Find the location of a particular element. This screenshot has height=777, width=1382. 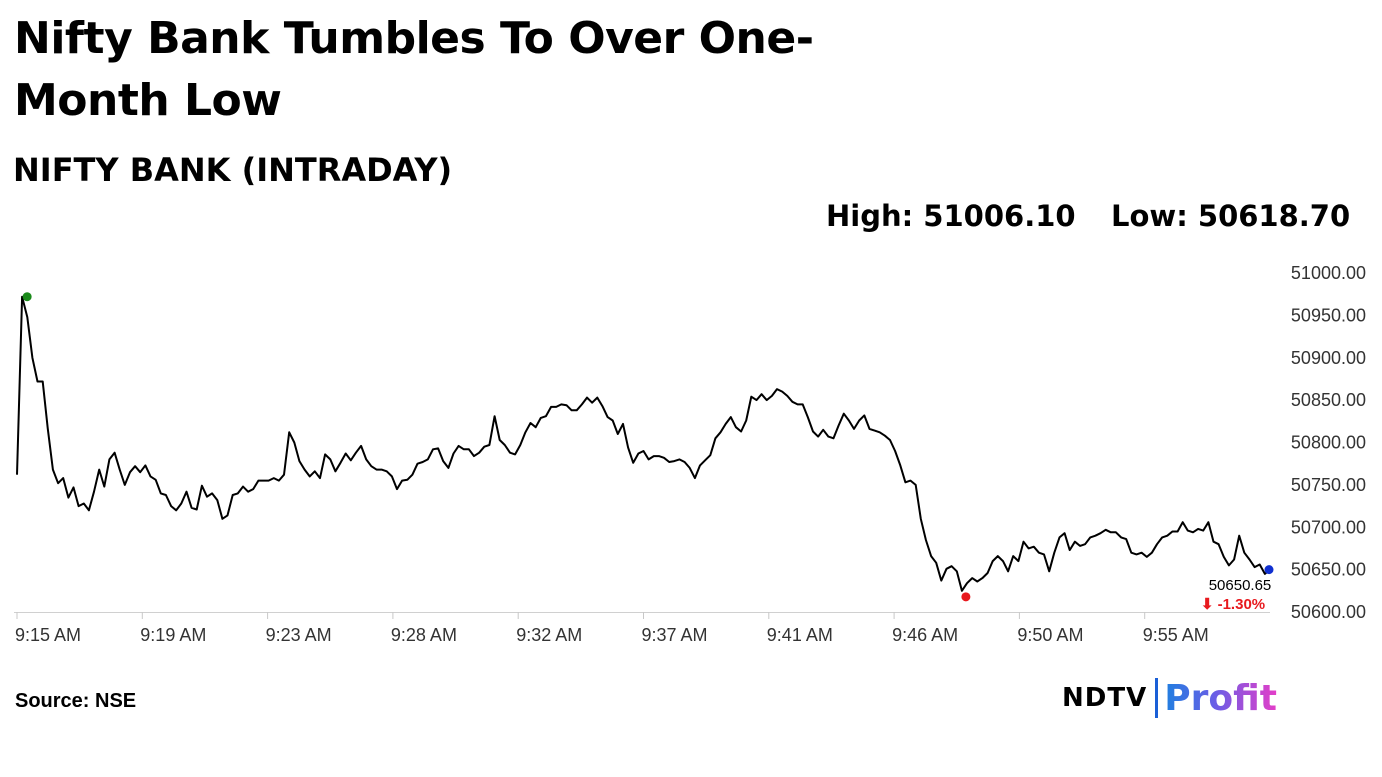

y-tick-label: 51000.00 is located at coordinates (1328, 273).